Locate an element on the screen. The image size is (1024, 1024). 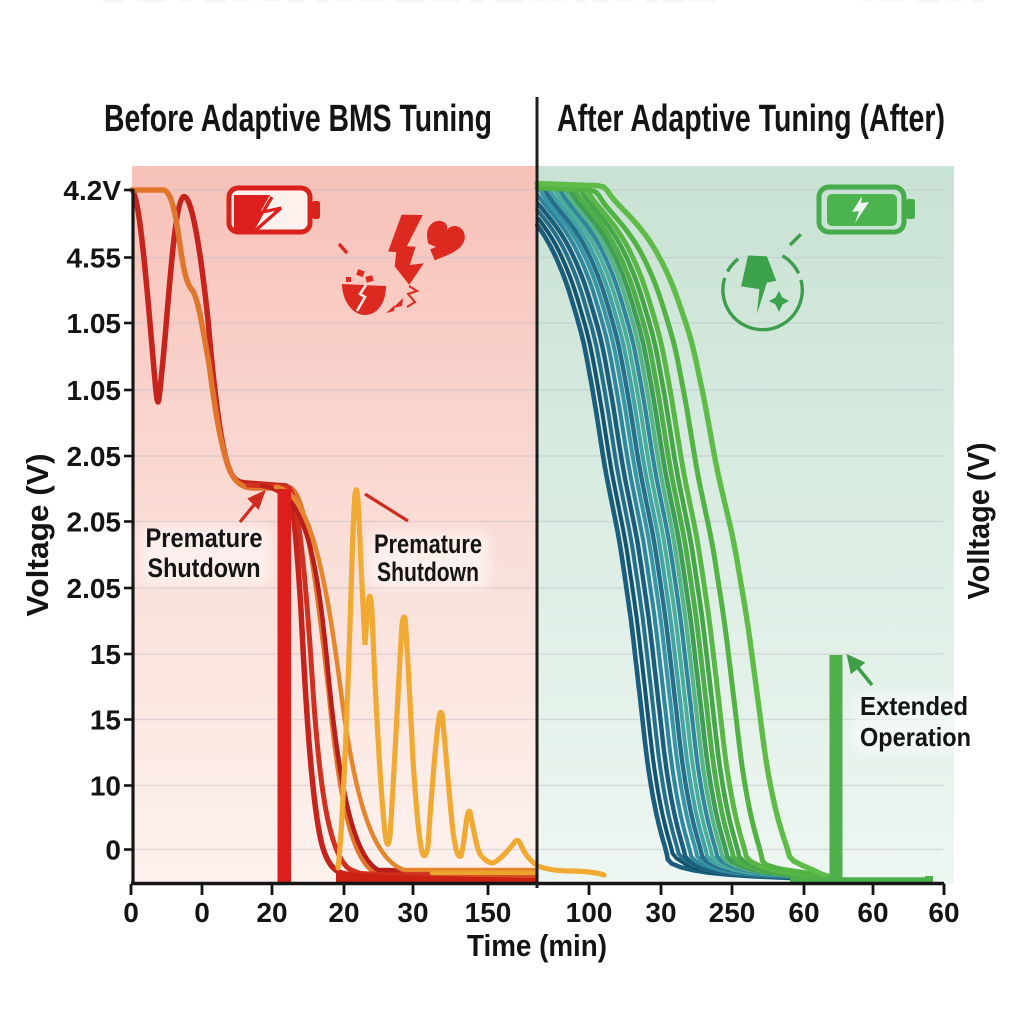
svg-text: 150 is located at coordinates (488, 912).